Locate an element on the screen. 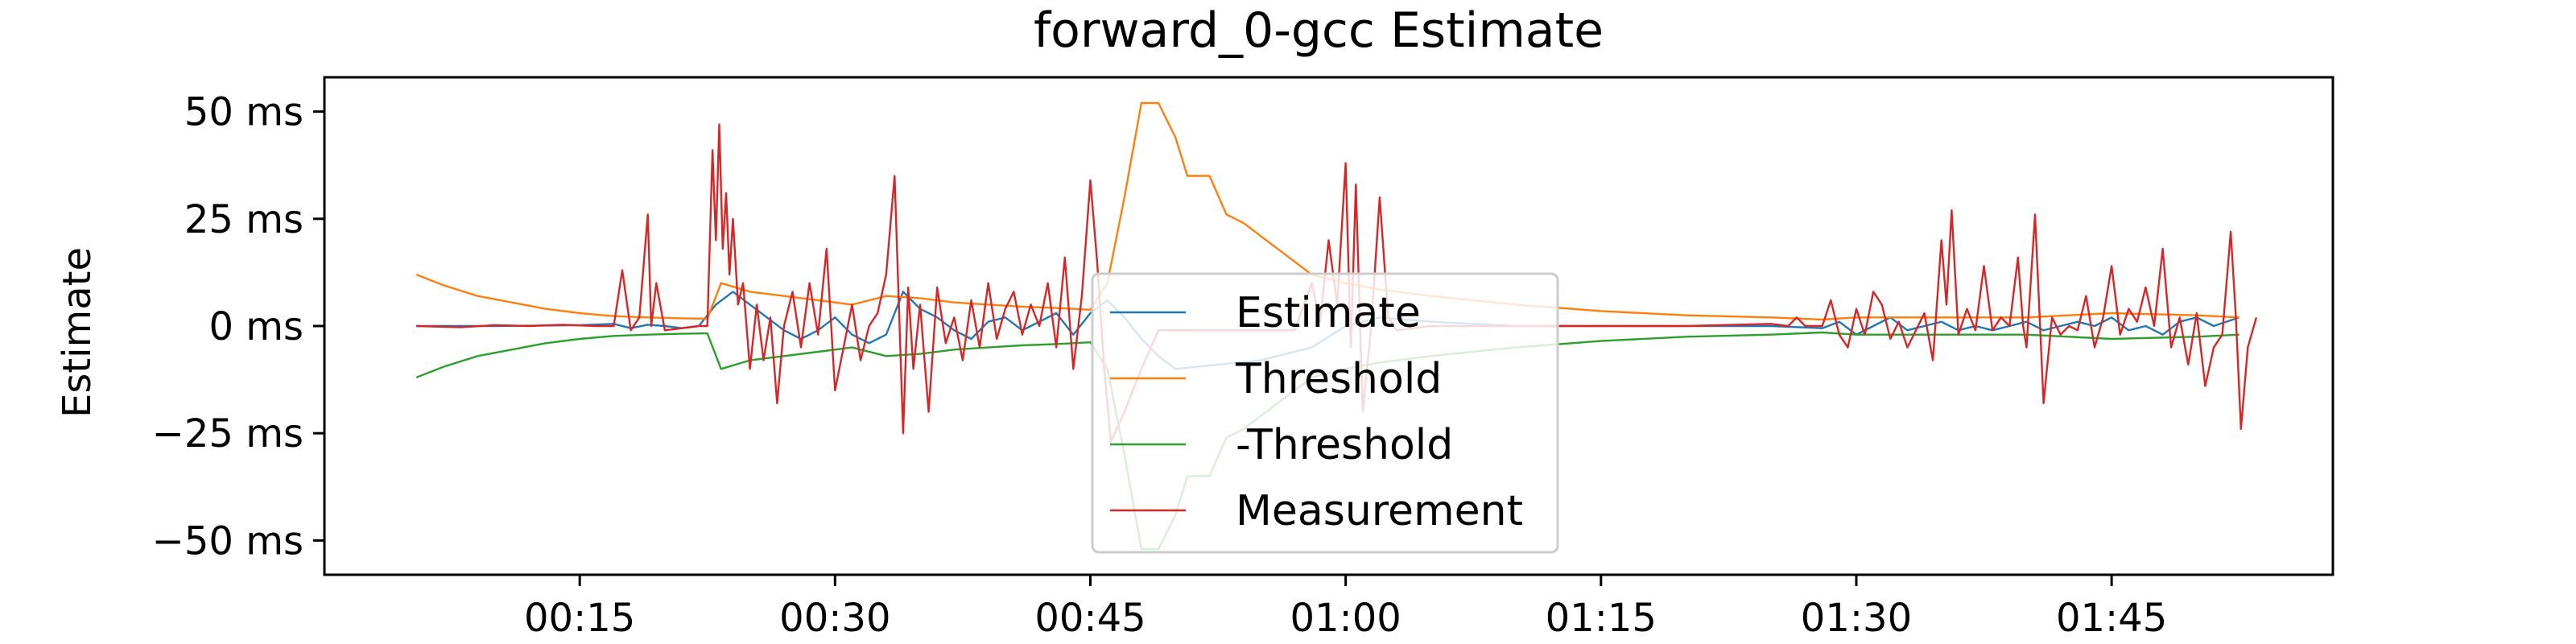 Image resolution: width=2576 pixels, height=644 pixels. legend-label-estimate: Estimate is located at coordinates (1328, 313).